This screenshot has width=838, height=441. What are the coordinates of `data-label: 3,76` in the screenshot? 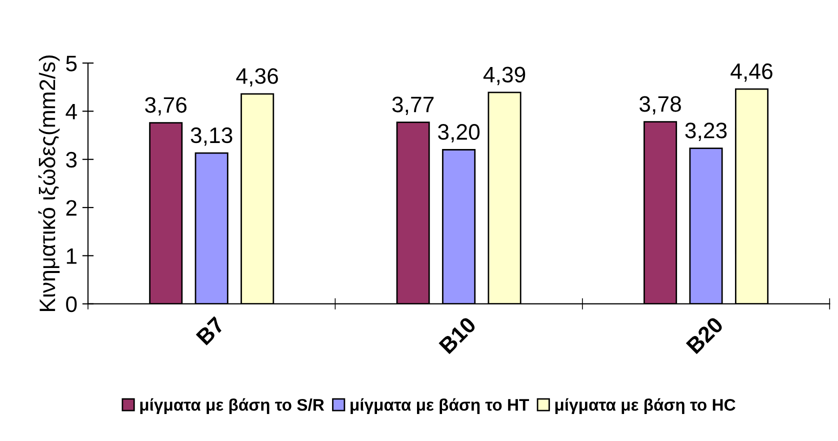 It's located at (166, 106).